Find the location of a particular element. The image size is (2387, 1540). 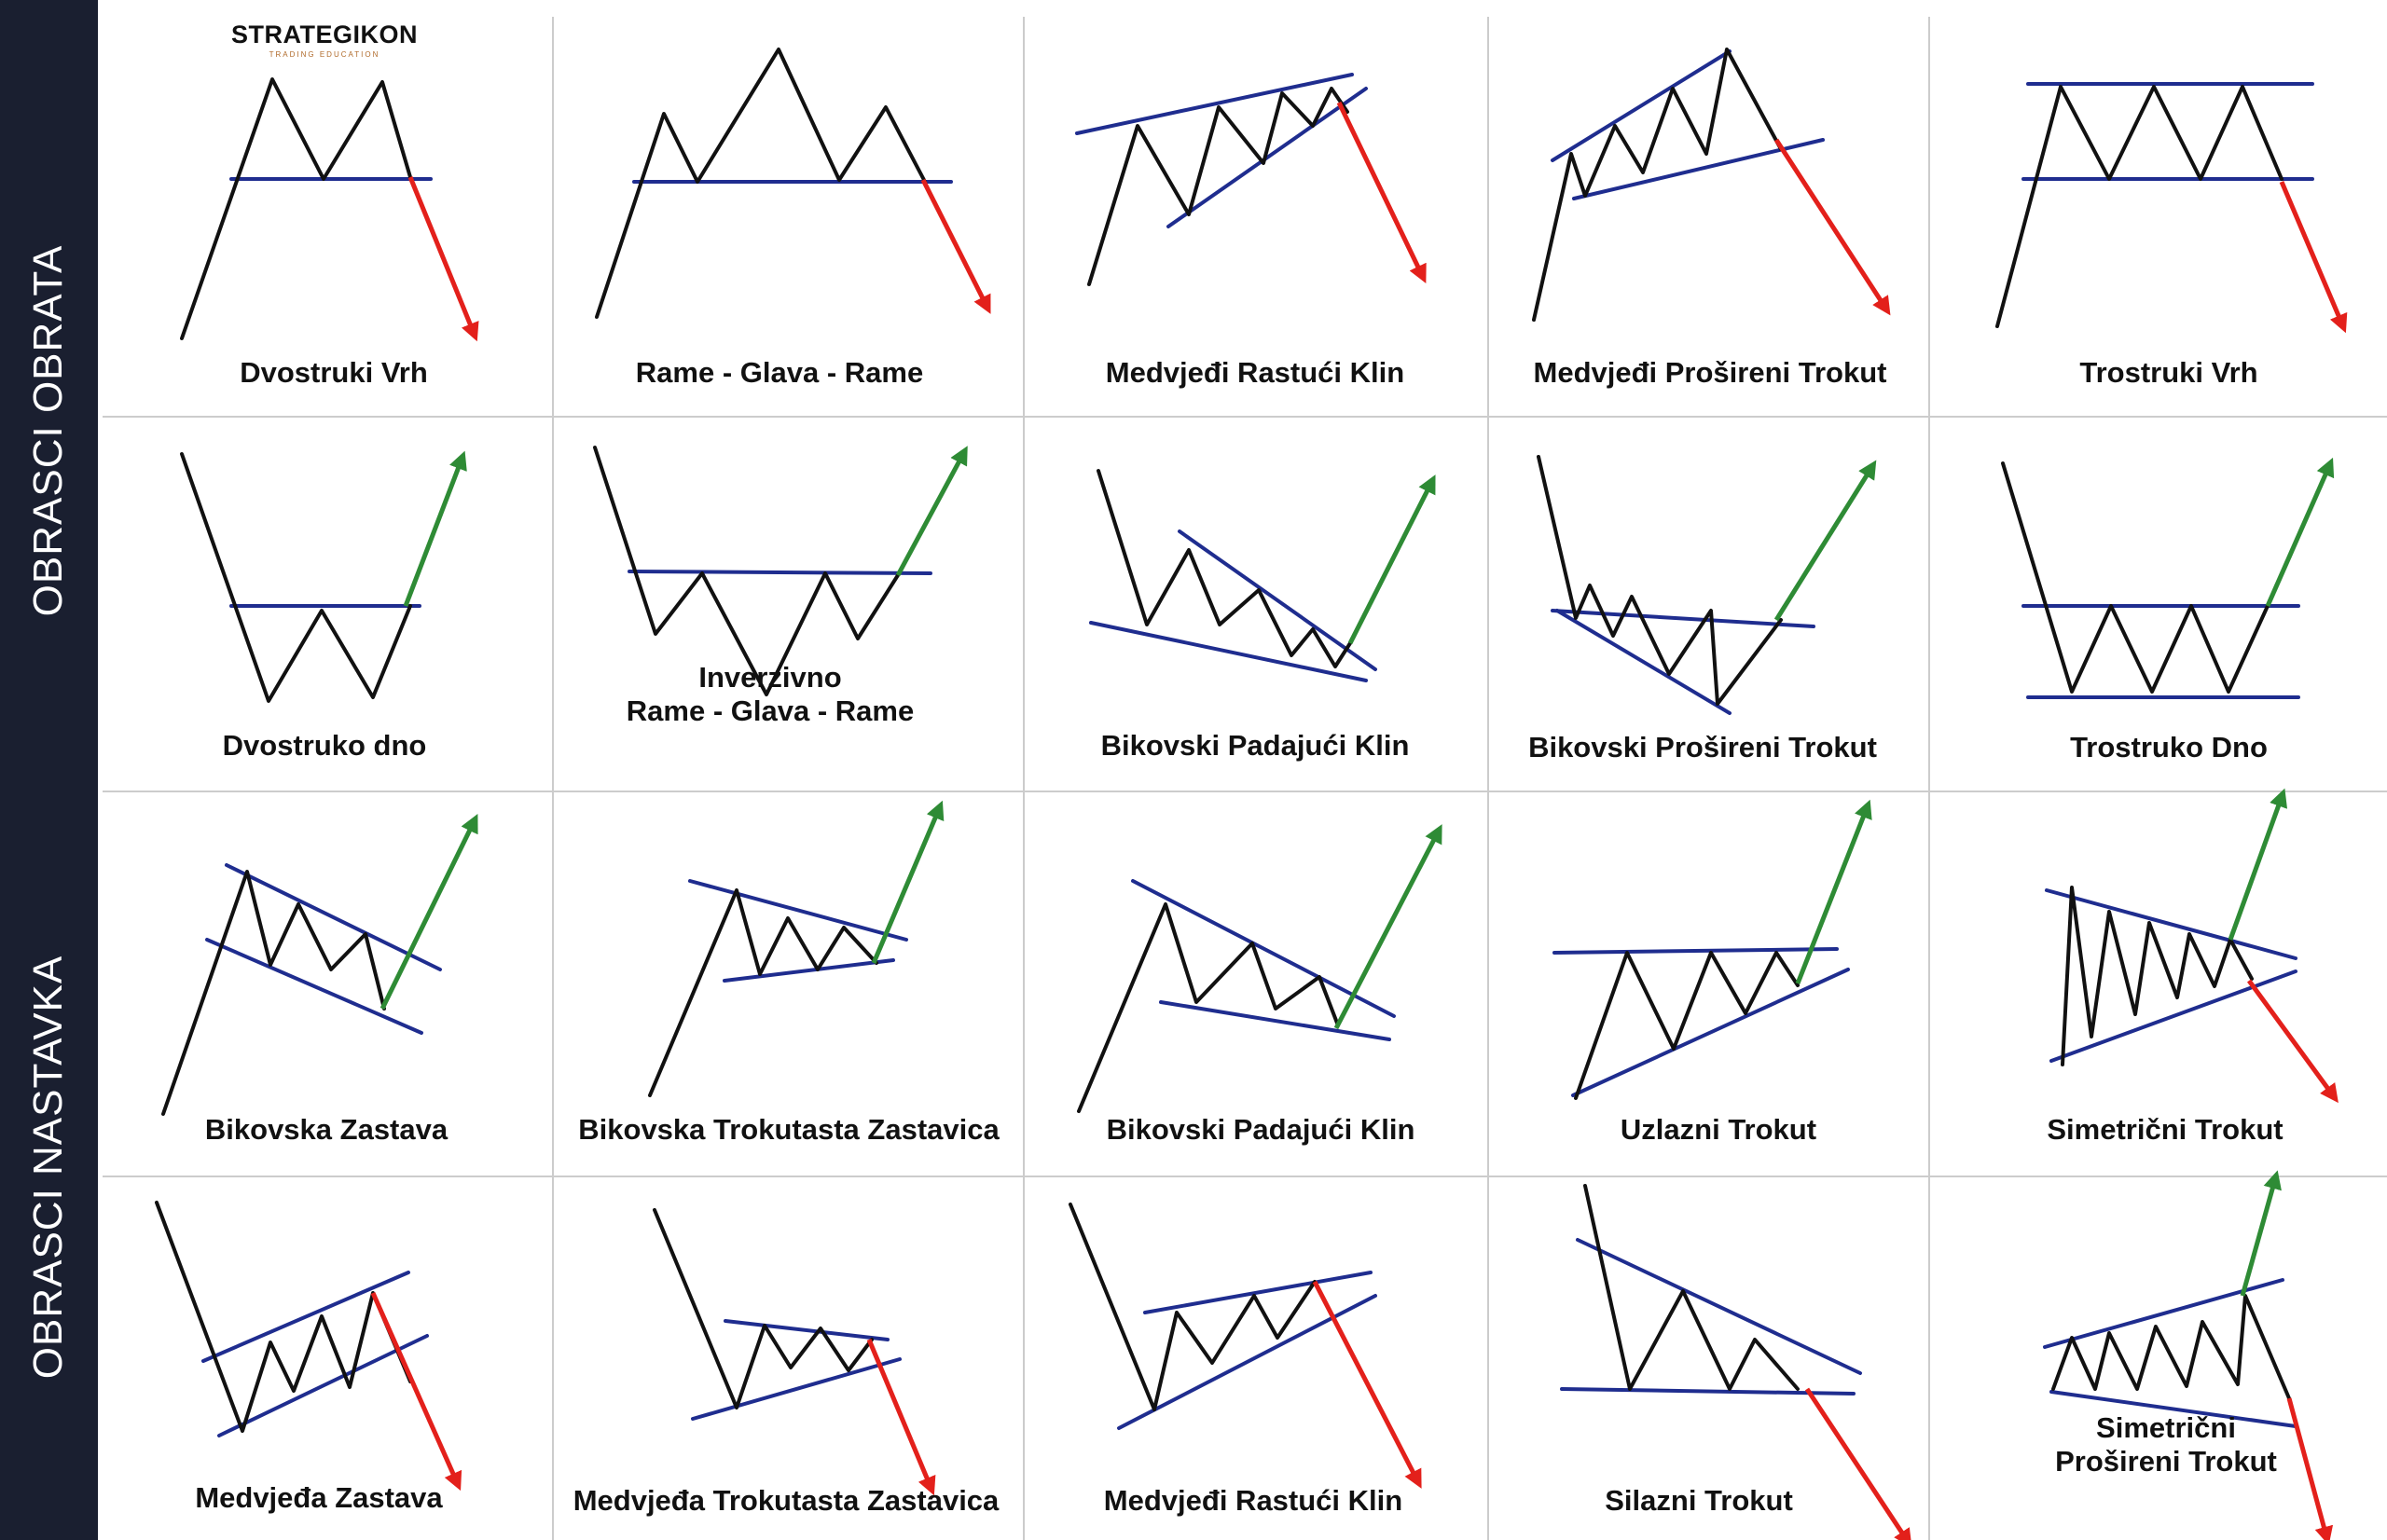

pattern-label: Rame - Glava - Rame is located at coordinates (779, 372).